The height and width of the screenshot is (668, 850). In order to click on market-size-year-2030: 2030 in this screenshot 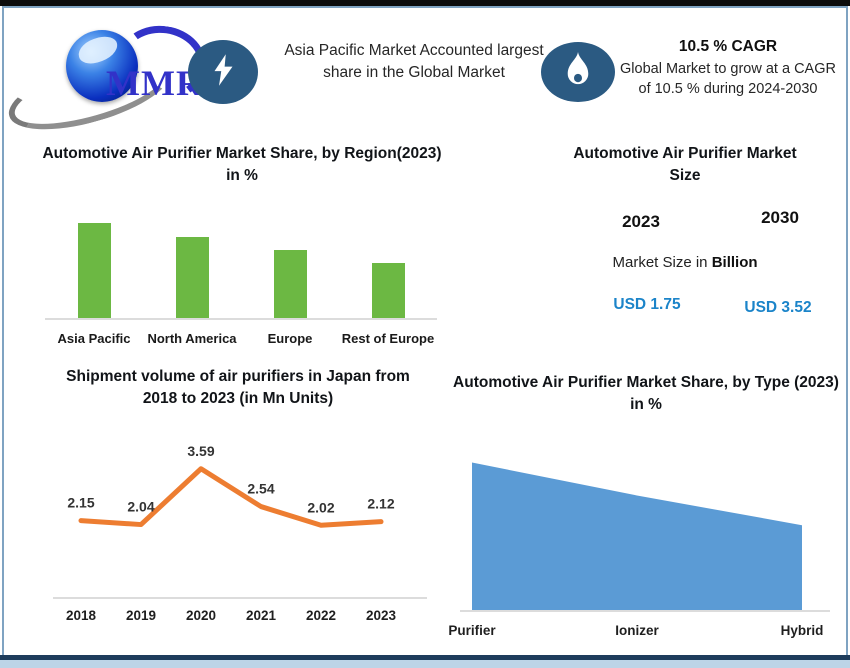, I will do `click(780, 217)`.